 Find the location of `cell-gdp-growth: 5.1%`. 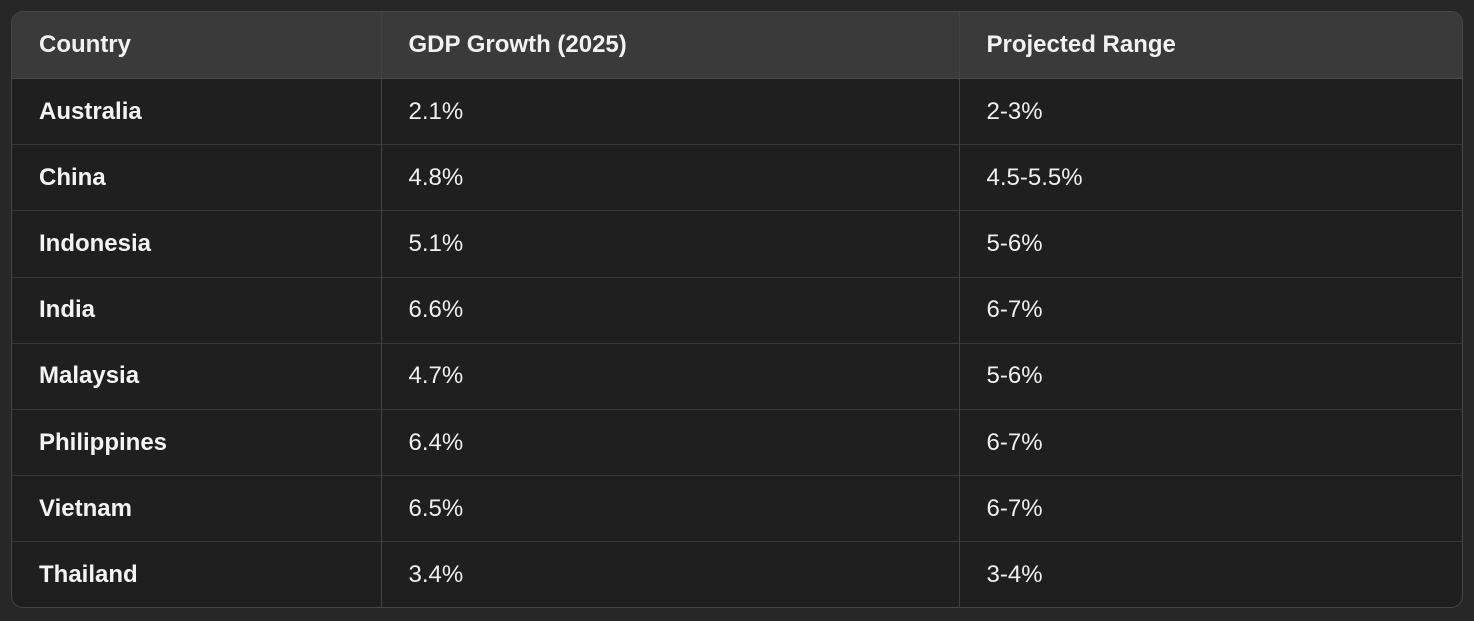

cell-gdp-growth: 5.1% is located at coordinates (669, 244).